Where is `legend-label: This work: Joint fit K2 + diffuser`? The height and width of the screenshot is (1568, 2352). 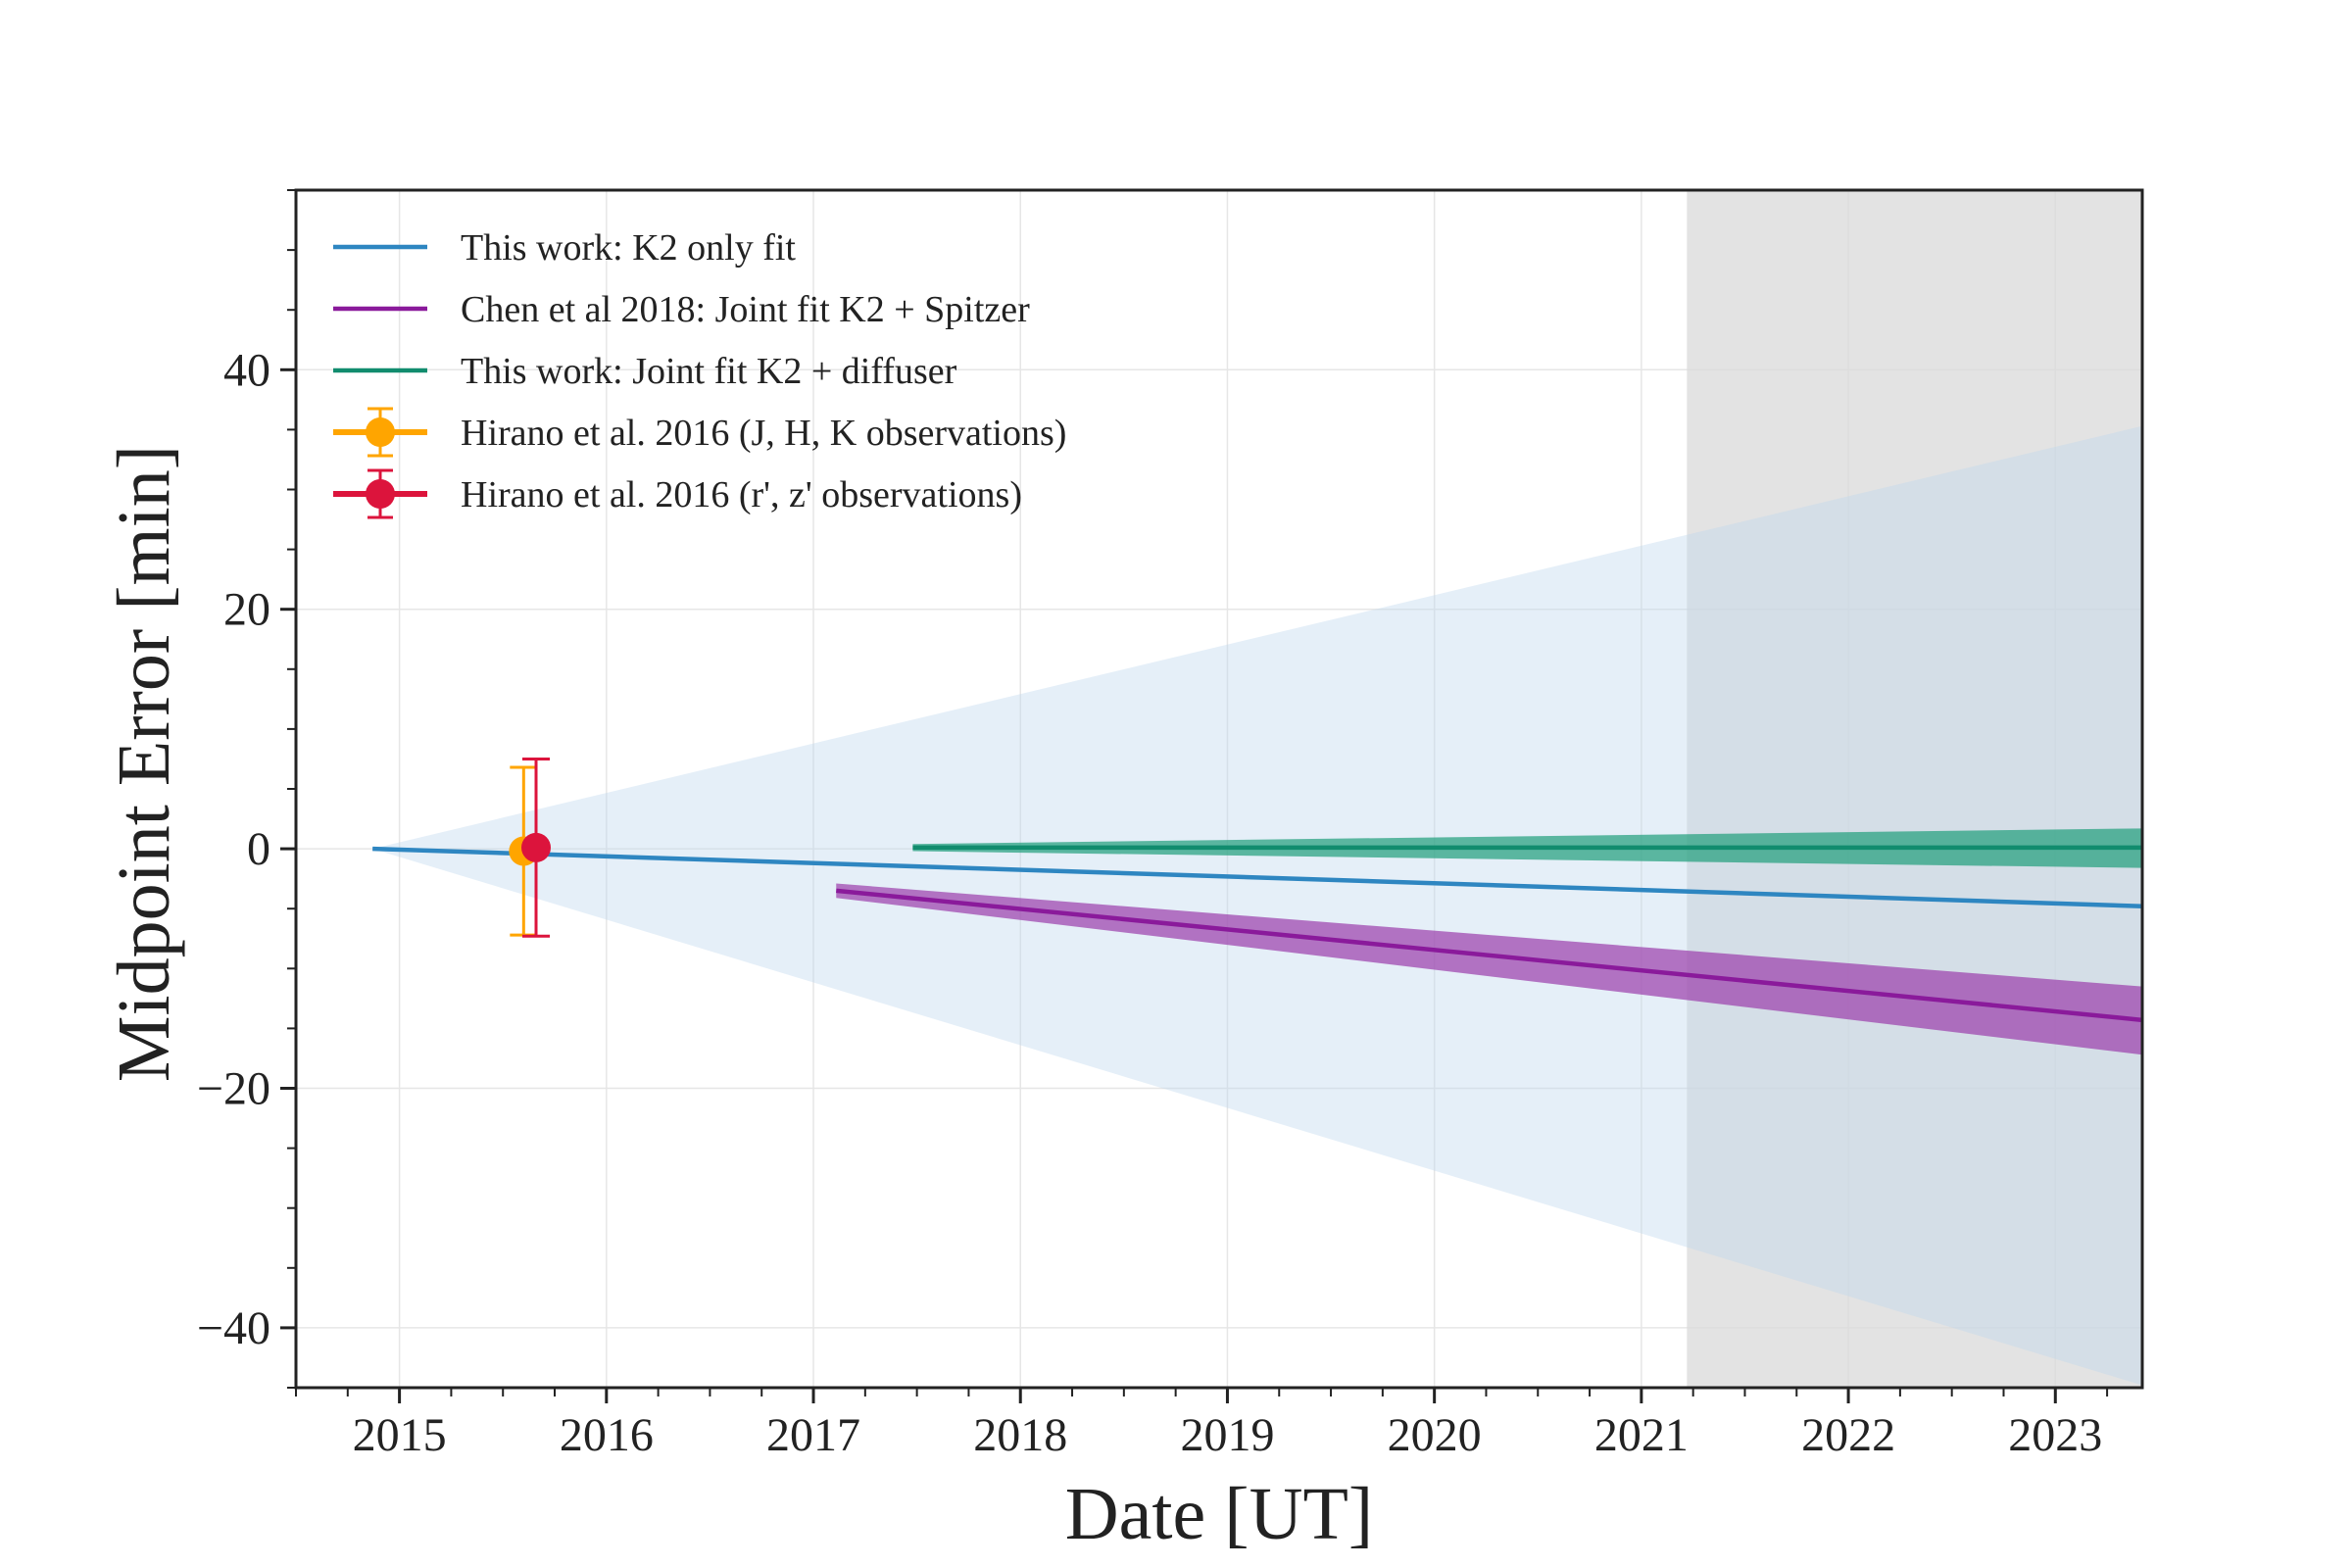 legend-label: This work: Joint fit K2 + diffuser is located at coordinates (709, 371).